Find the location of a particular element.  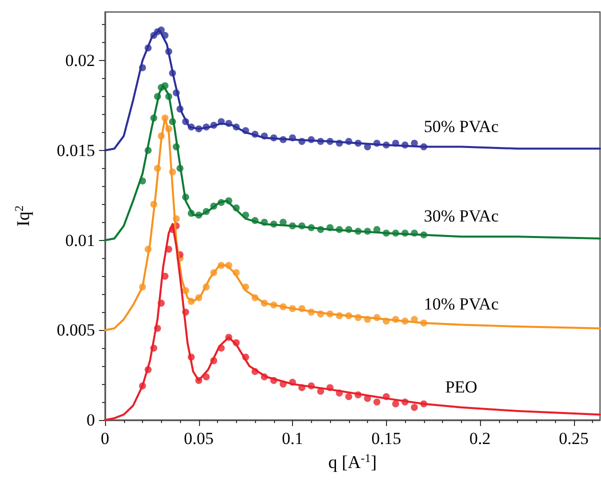

x-tick-label: 0.25 is located at coordinates (573, 438).